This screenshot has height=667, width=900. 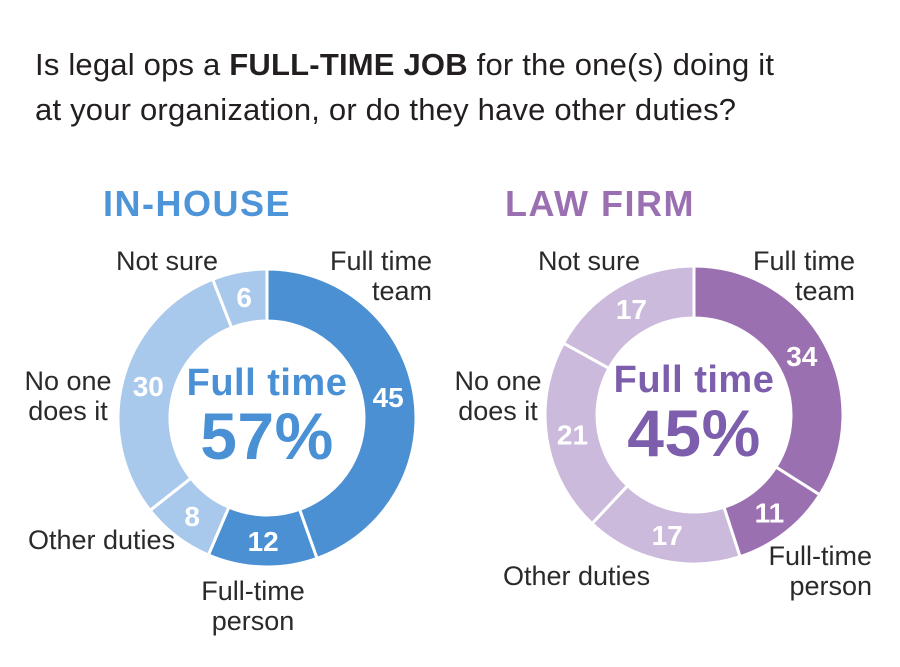 What do you see at coordinates (267, 436) in the screenshot?
I see `center-value: 57%` at bounding box center [267, 436].